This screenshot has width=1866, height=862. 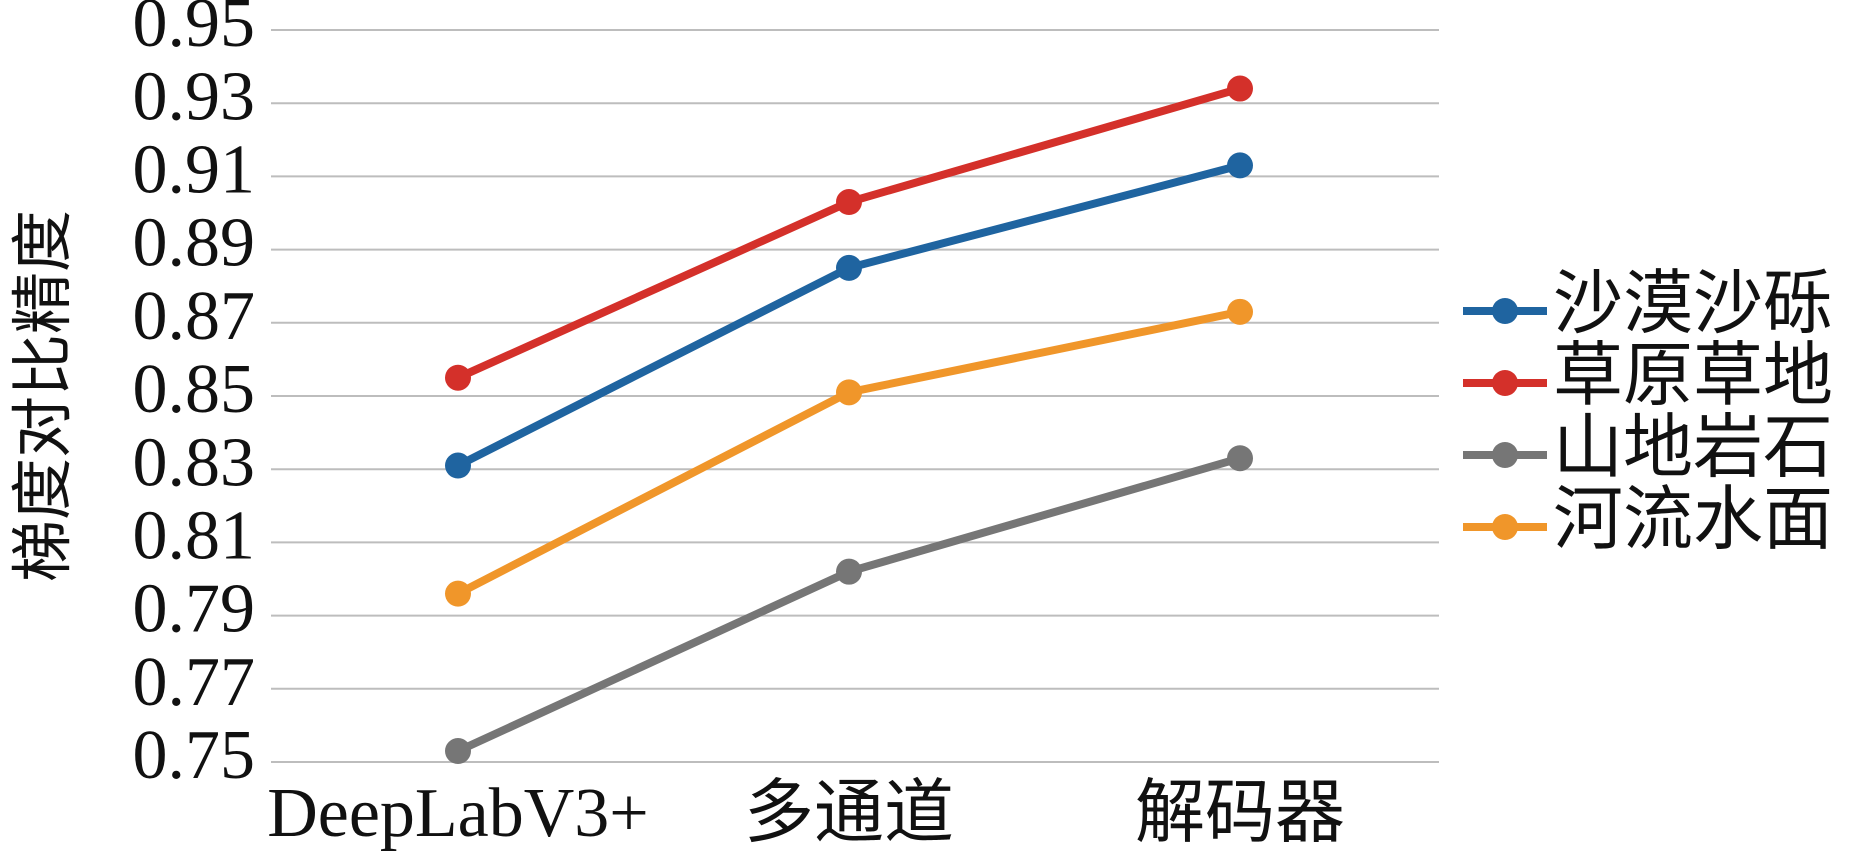 What do you see at coordinates (1693, 304) in the screenshot?
I see `legend-label: 沙漠沙砾` at bounding box center [1693, 304].